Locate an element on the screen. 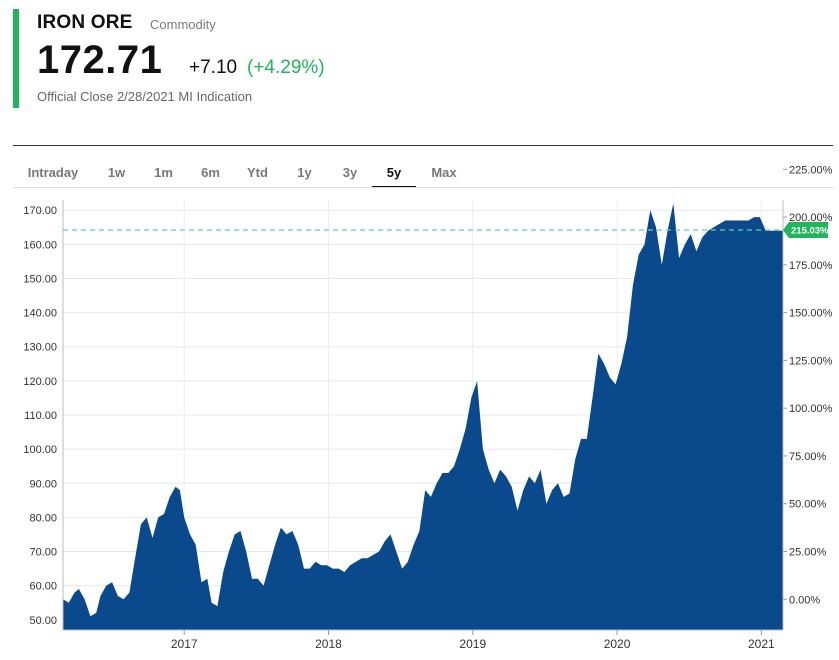 This screenshot has width=839, height=660. range-tabs: Intraday 1w 1m 6m Ytd 1y 3y 5y Max is located at coordinates (242, 173).